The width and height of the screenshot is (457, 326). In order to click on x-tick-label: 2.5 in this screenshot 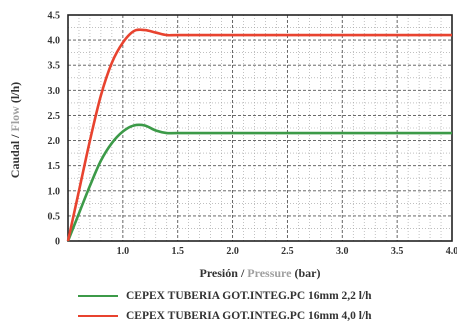, I will do `click(287, 251)`.